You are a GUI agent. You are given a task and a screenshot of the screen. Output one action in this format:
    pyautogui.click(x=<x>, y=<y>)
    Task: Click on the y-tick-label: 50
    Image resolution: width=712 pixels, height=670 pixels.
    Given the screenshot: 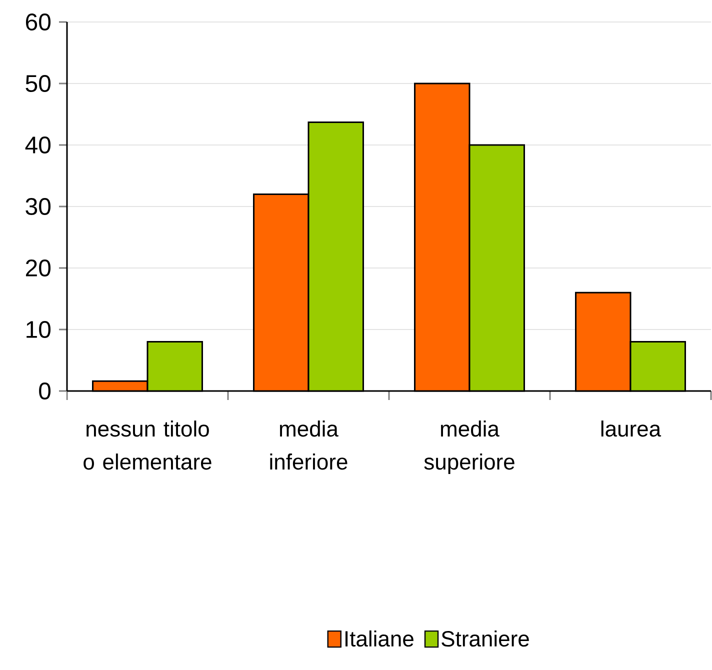 What is the action you would take?
    pyautogui.click(x=38, y=83)
    